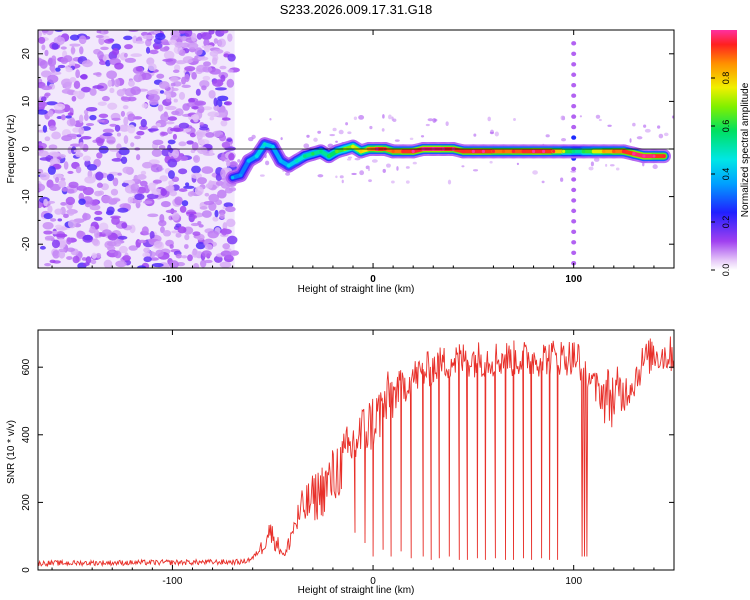 Image resolution: width=750 pixels, height=600 pixels. I want to click on snr-ytick-label: 400, so click(26, 434).